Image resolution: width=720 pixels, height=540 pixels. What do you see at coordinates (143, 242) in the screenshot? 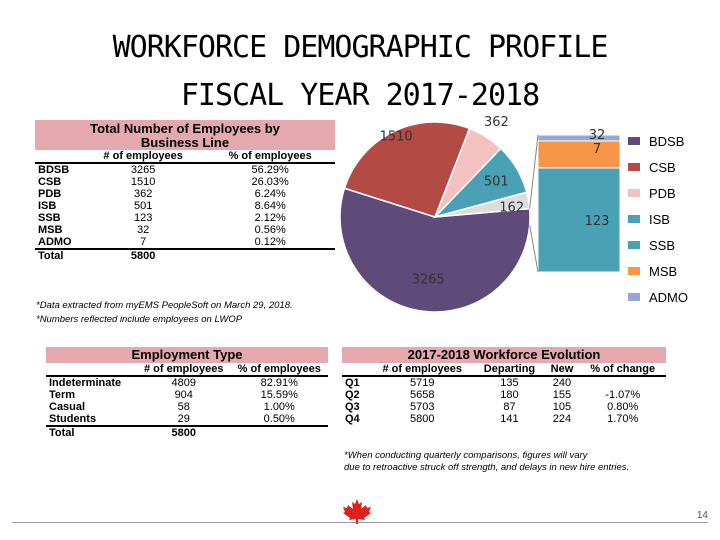
I see `row-count: 7` at bounding box center [143, 242].